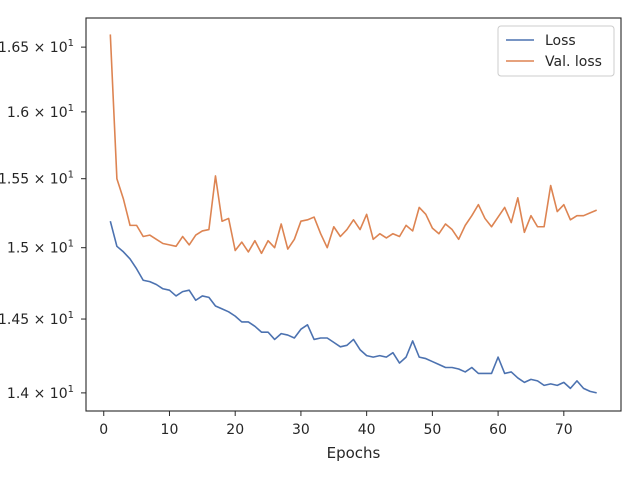  What do you see at coordinates (40, 393) in the screenshot?
I see `y-tick-label: 1.4 × 10¹` at bounding box center [40, 393].